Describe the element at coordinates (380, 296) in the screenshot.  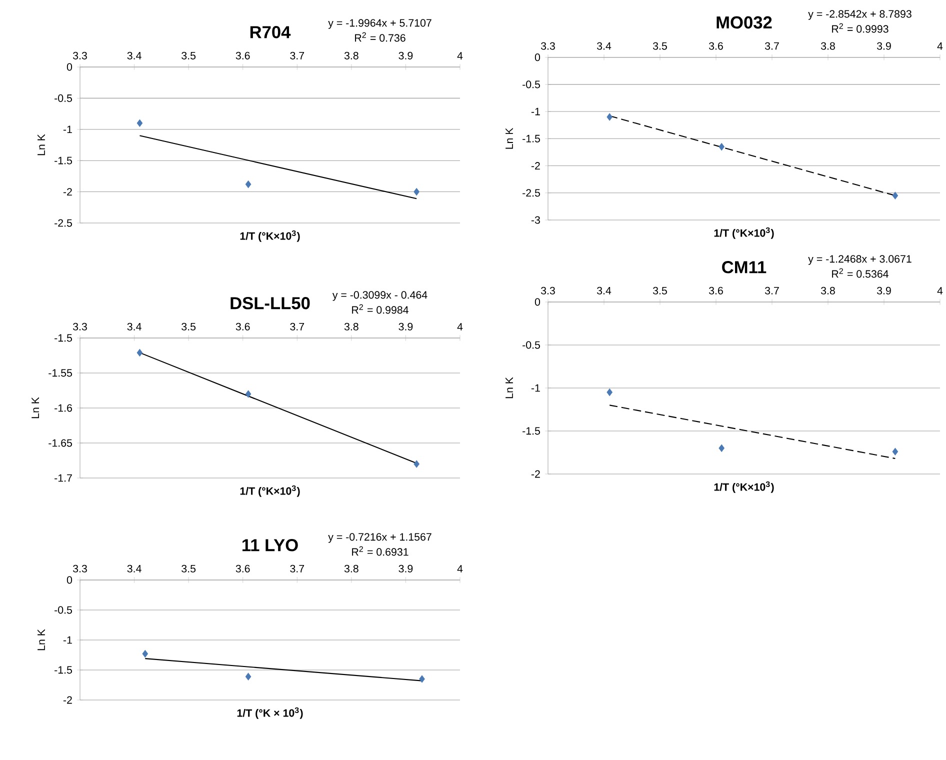
I see `text: y = -0.3099x - 0.464` at that location.